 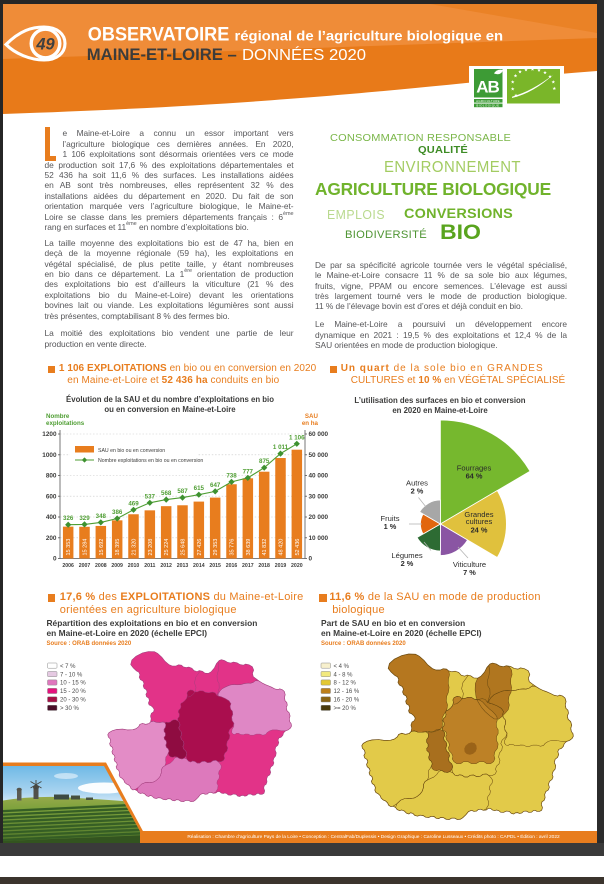 What do you see at coordinates (131, 451) in the screenshot?
I see `svg-text: SAU en bio ou en conversion` at bounding box center [131, 451].